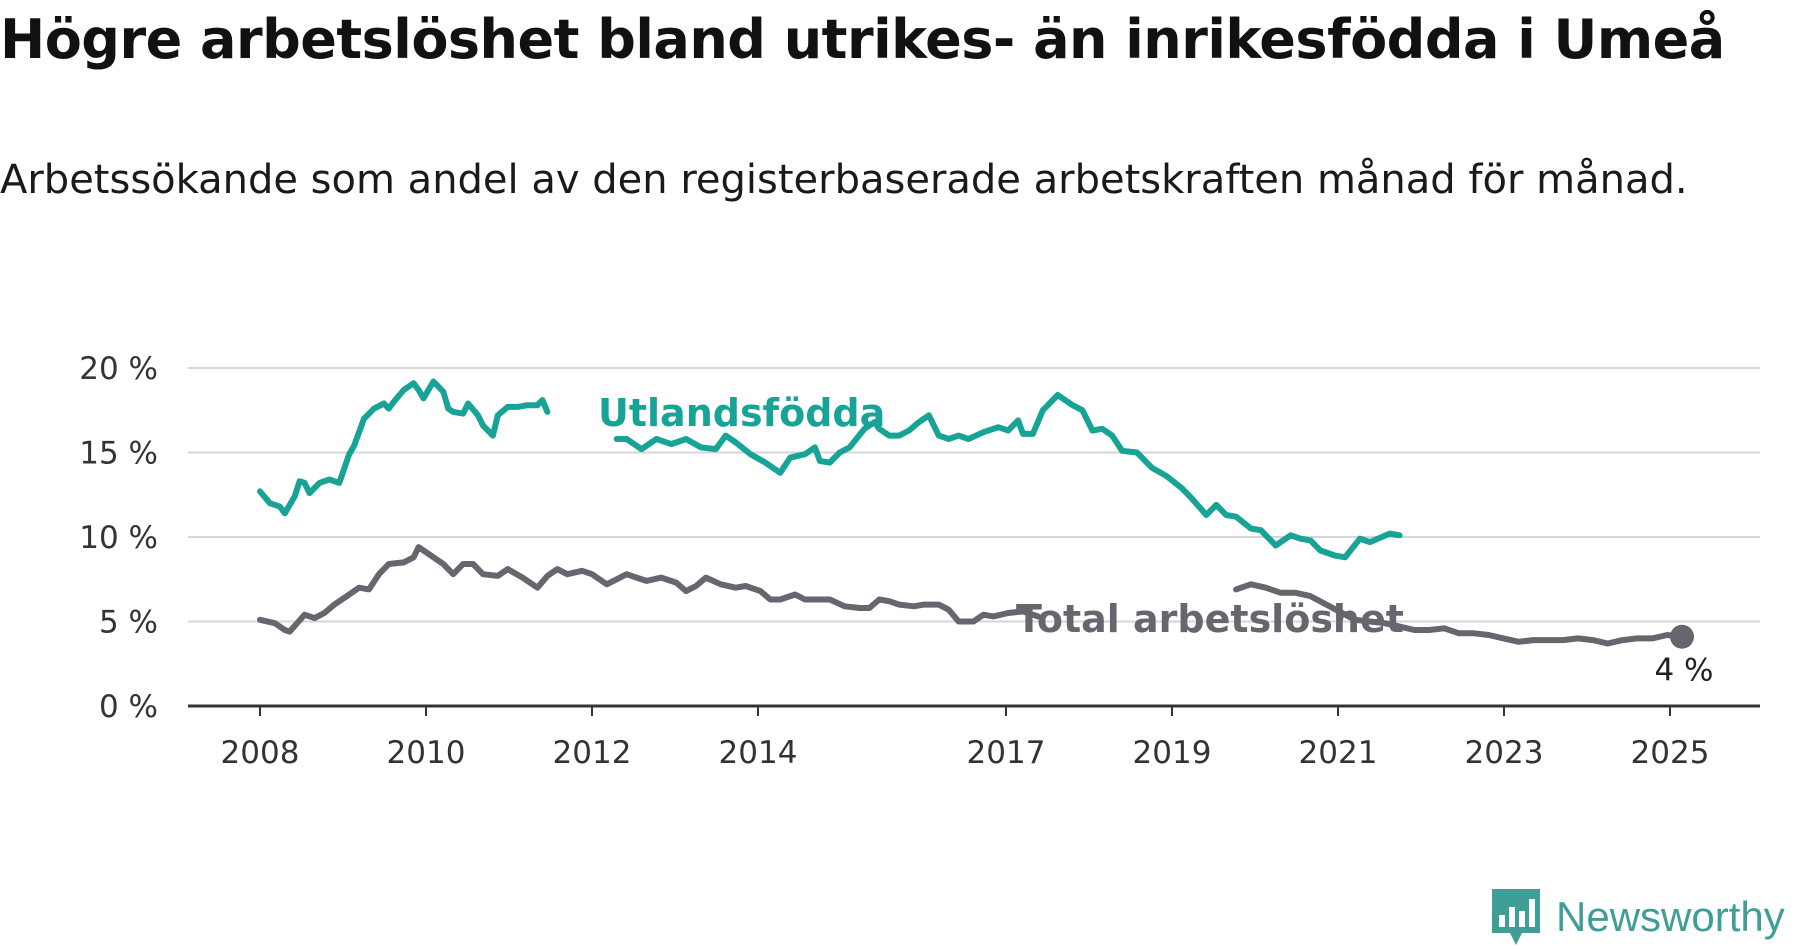 The height and width of the screenshot is (949, 1800). I want to click on y-tick-label: 15 %, so click(118, 454).